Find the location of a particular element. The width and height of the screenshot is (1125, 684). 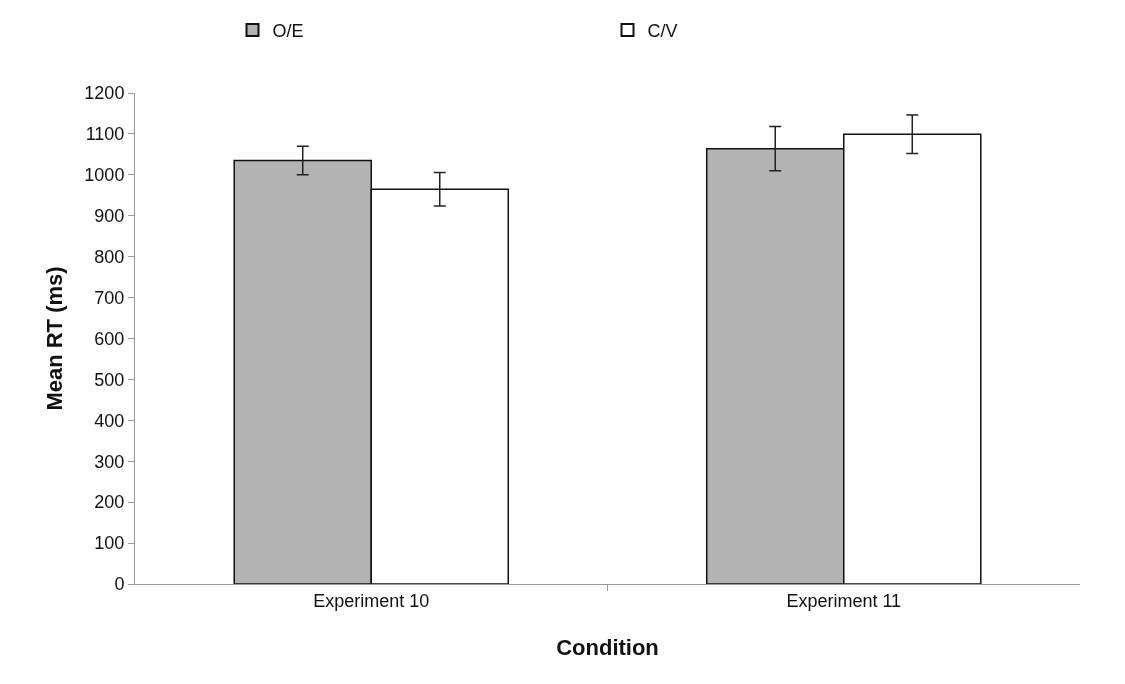

y-tick-label: 900 is located at coordinates (109, 216).